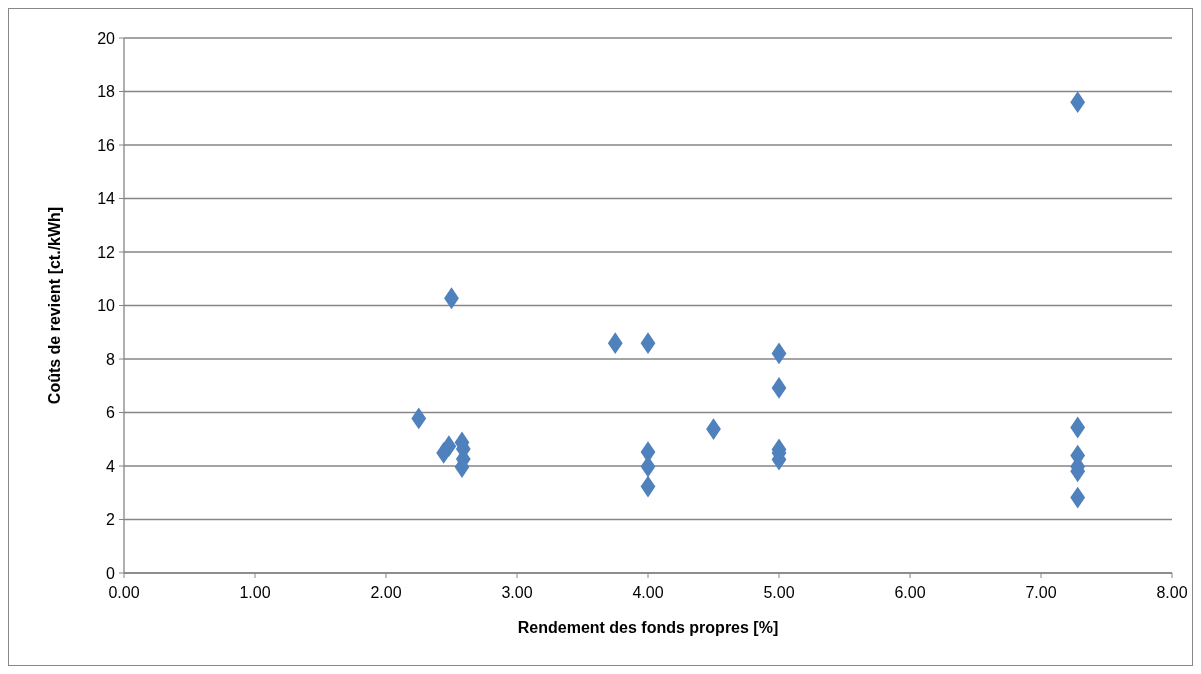 Image resolution: width=1201 pixels, height=674 pixels. I want to click on y-tick-label: 2, so click(111, 520).